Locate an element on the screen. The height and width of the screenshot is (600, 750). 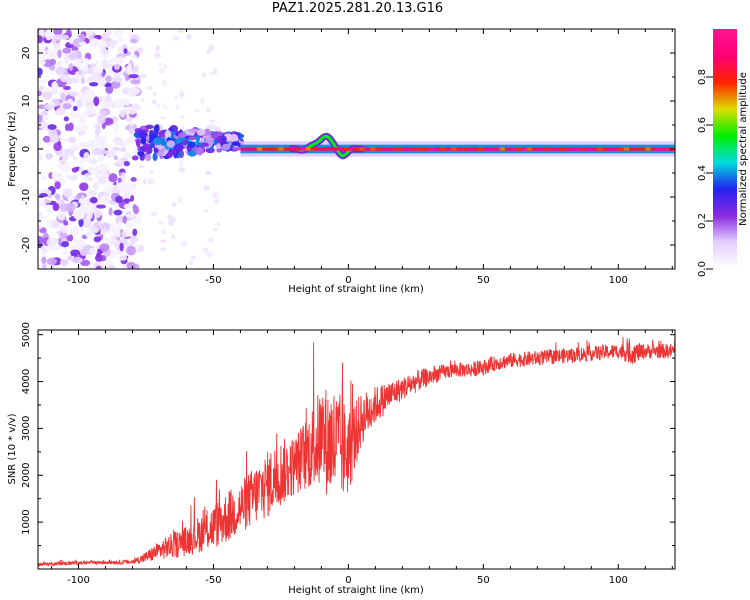
figure-title: PAZ1.2025.281.20.13.G16 is located at coordinates (357, 8).